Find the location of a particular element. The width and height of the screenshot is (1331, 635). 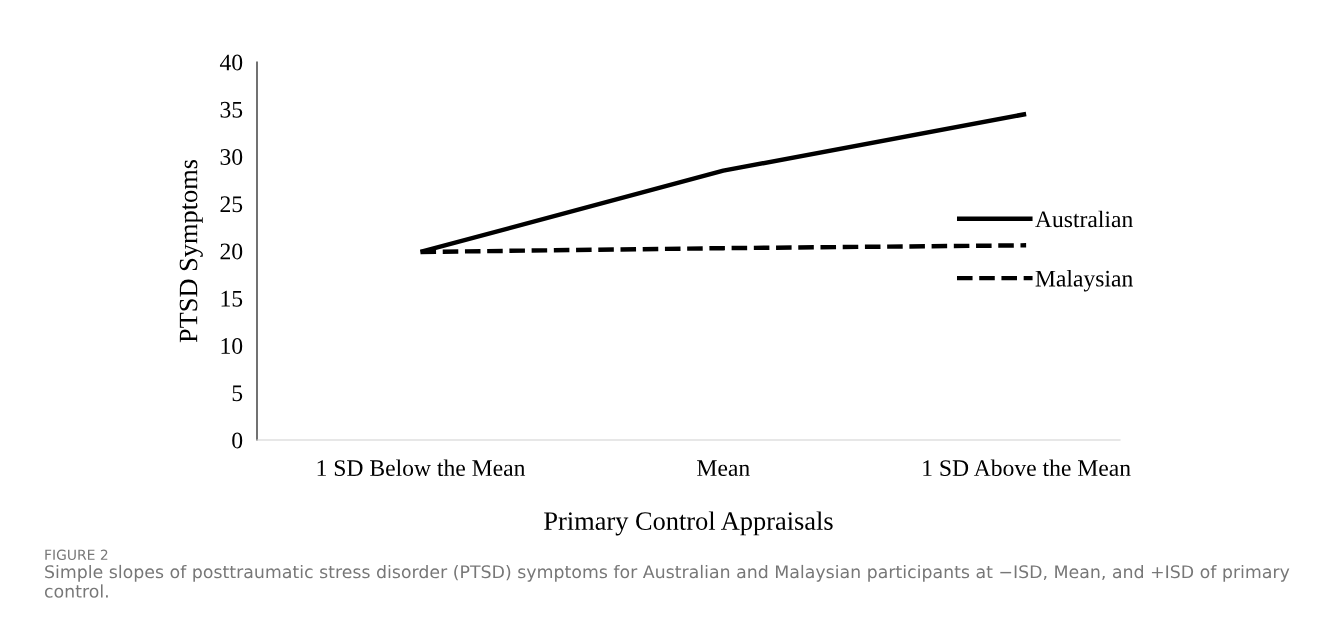

y-axis-title: PTSD Symptoms is located at coordinates (191, 251).